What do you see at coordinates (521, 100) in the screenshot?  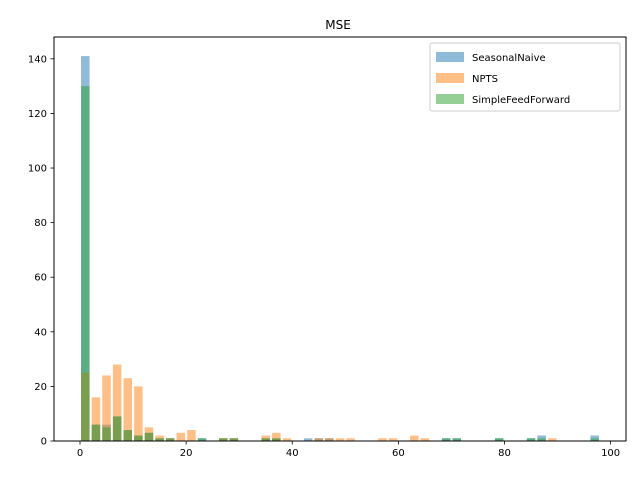 I see `legend-label: SimpleFeedForward` at bounding box center [521, 100].